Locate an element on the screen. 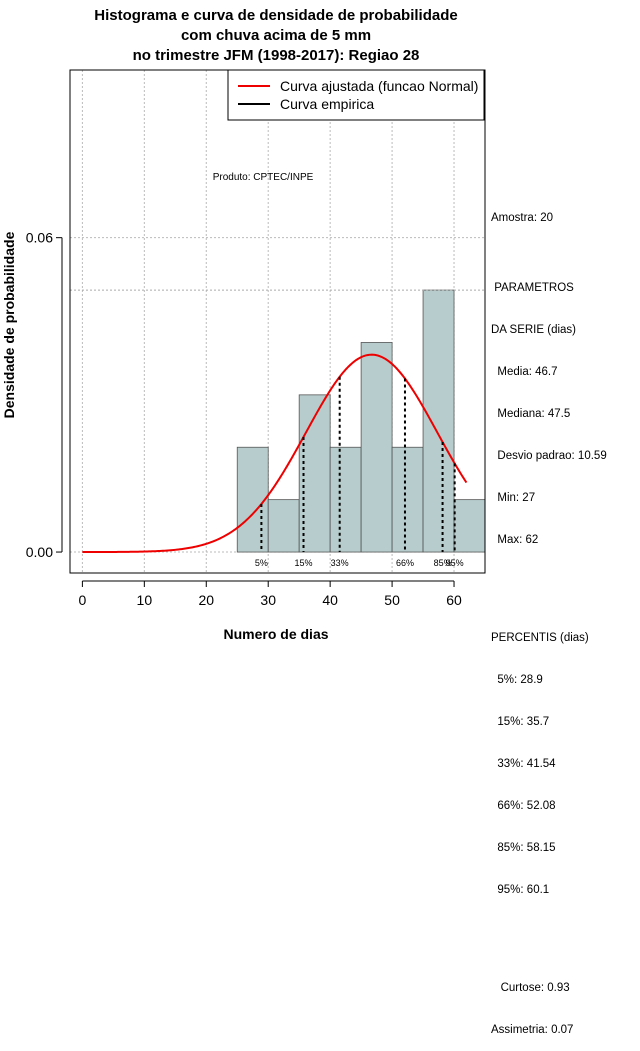 This screenshot has width=640, height=1051. legend-label-fitted: Curva ajustada (funcao Normal) is located at coordinates (379, 86).